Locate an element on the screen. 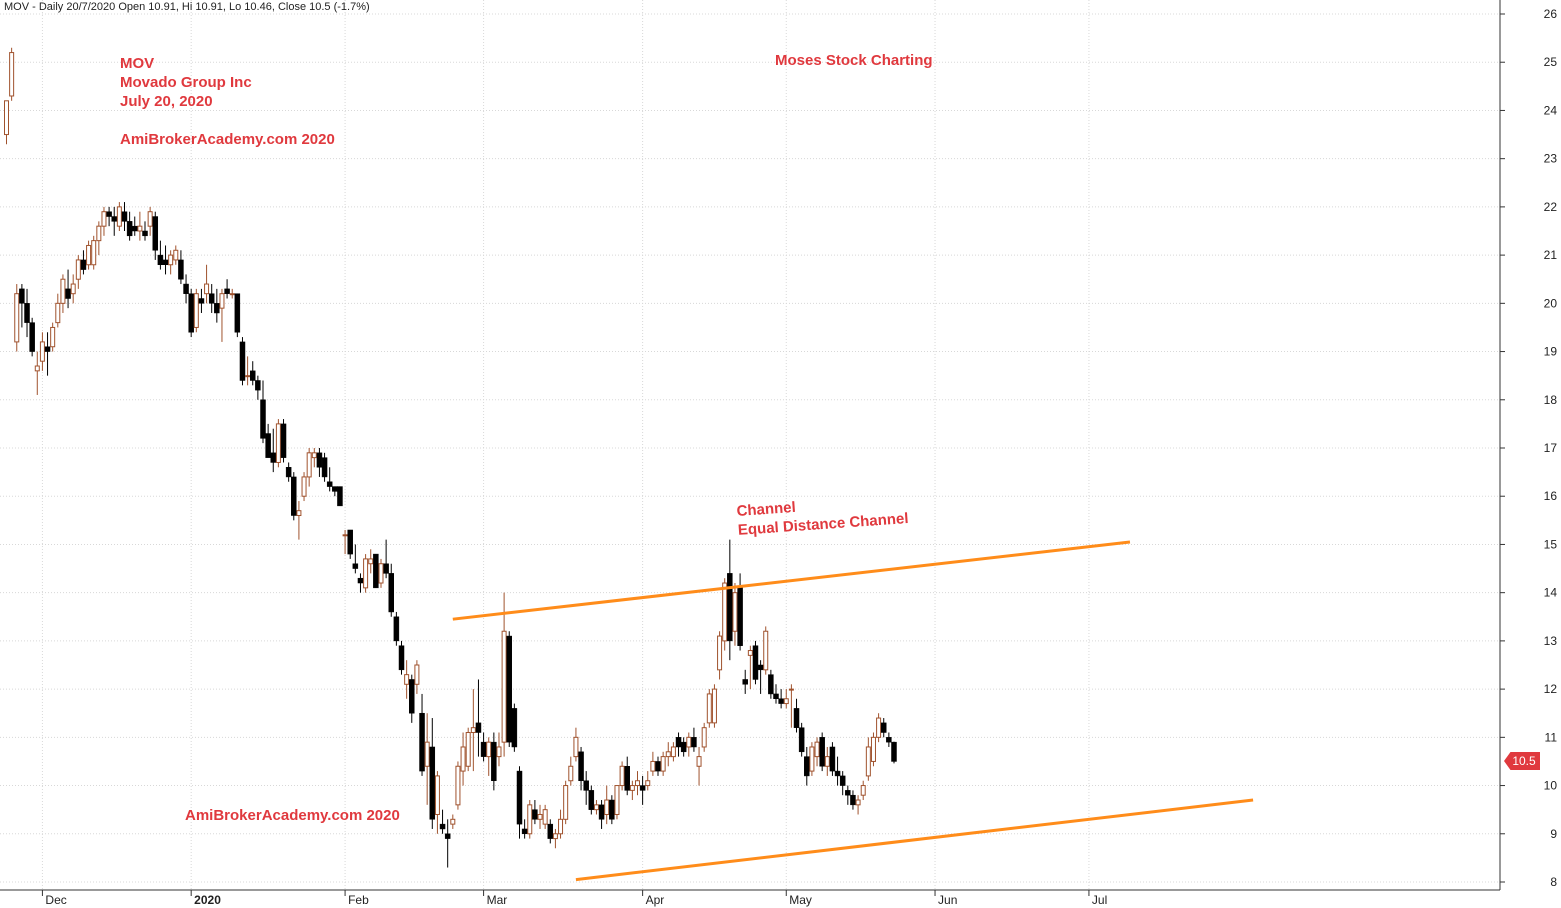 The height and width of the screenshot is (908, 1561). company-label: Movado Group Inc is located at coordinates (186, 82).